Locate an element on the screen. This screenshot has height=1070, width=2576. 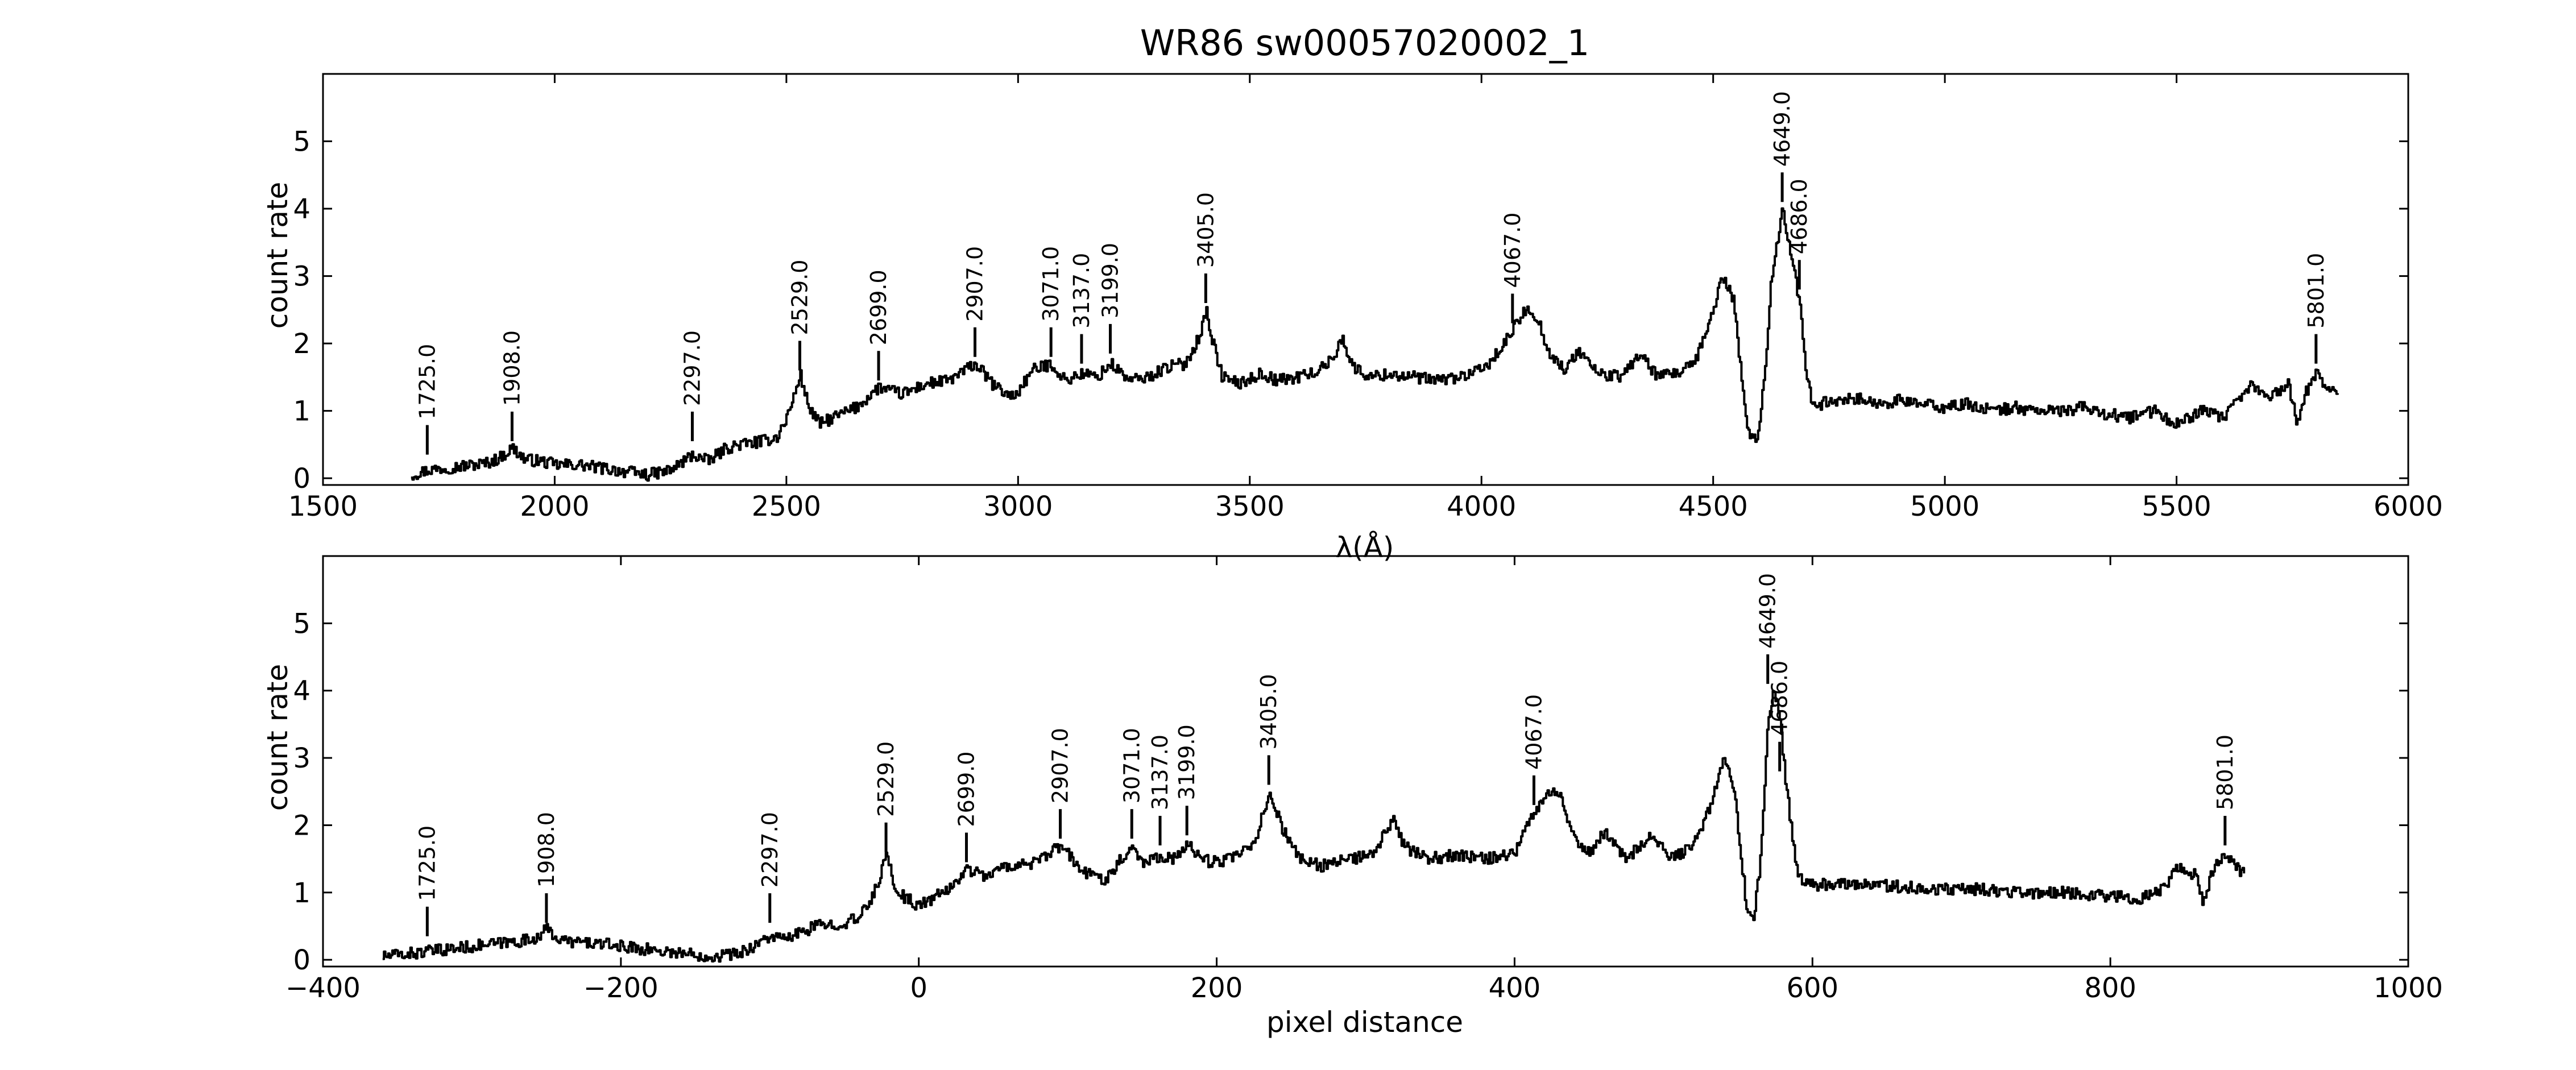
bottom-ytick-label: 4 is located at coordinates (301, 691).